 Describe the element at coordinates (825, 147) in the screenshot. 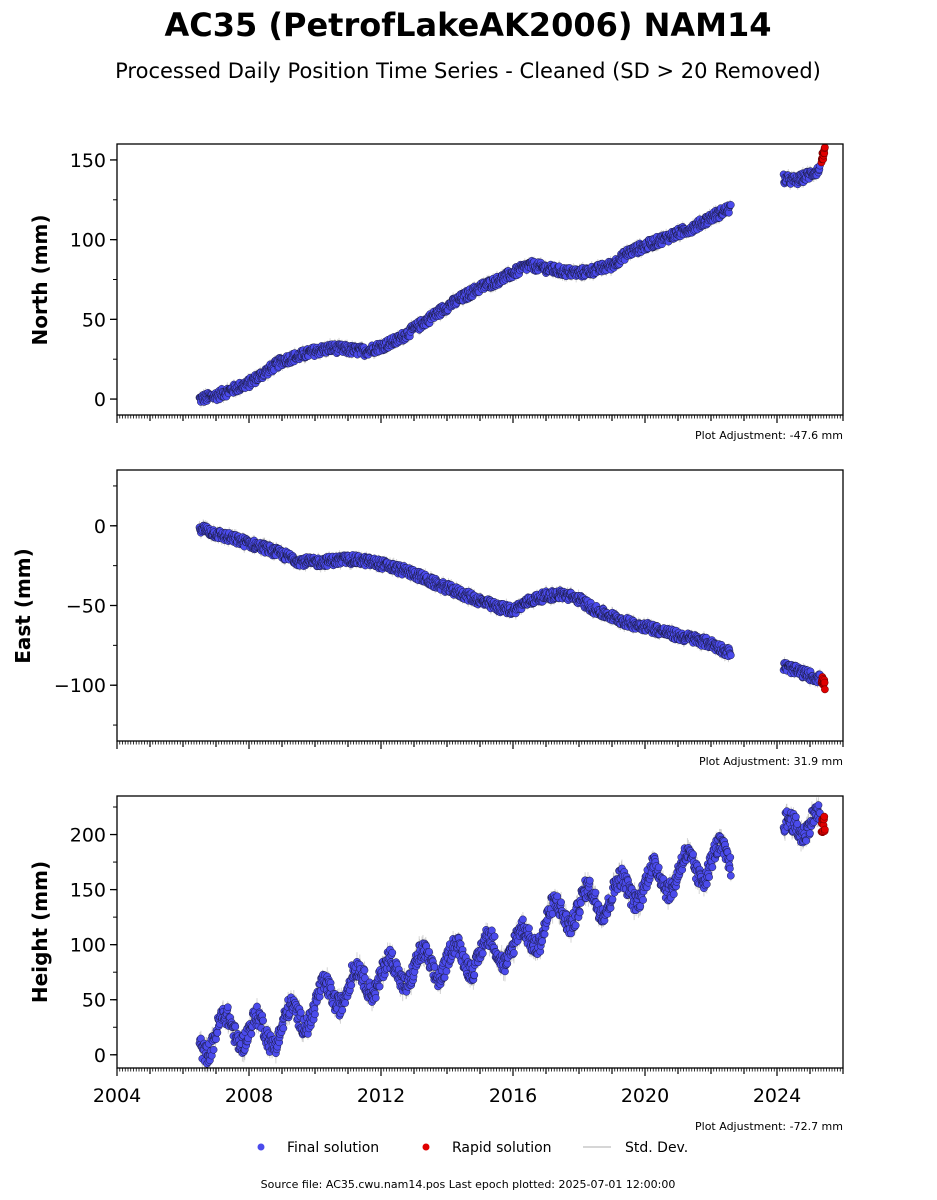

I see `north-rapid-point` at that location.